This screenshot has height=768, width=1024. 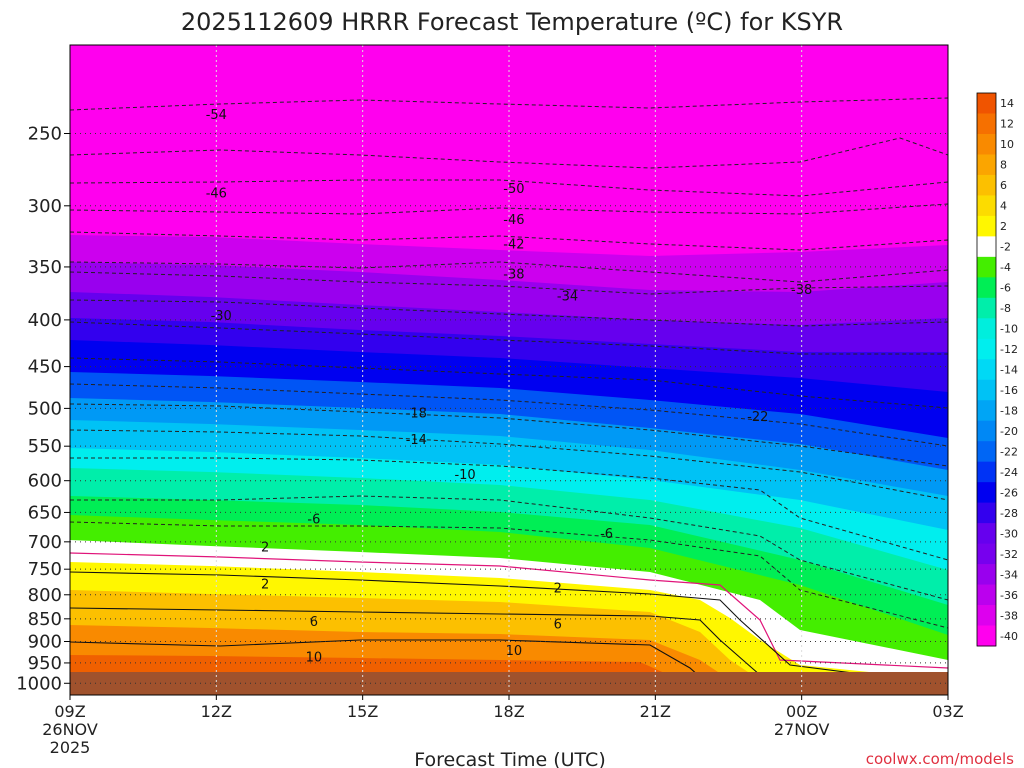 I want to click on freezing-line, so click(x=509, y=610).